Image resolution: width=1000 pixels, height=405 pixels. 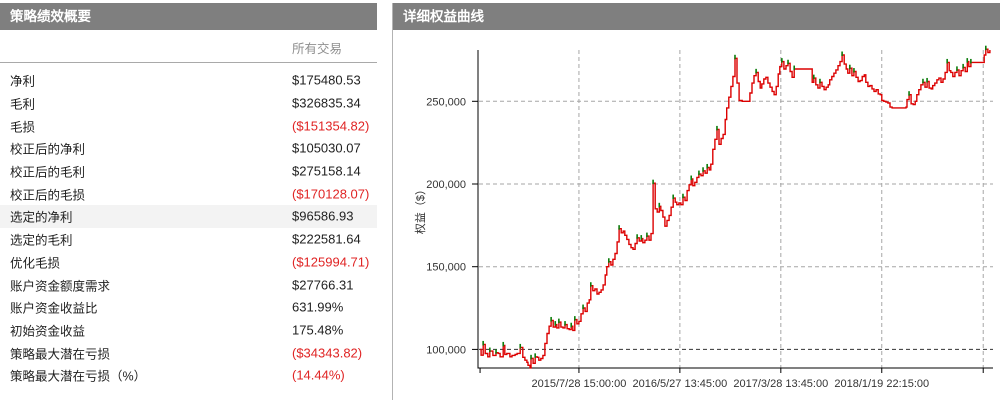 I want to click on table-row: 优化毛损 ($125994.71), so click(x=188, y=262).